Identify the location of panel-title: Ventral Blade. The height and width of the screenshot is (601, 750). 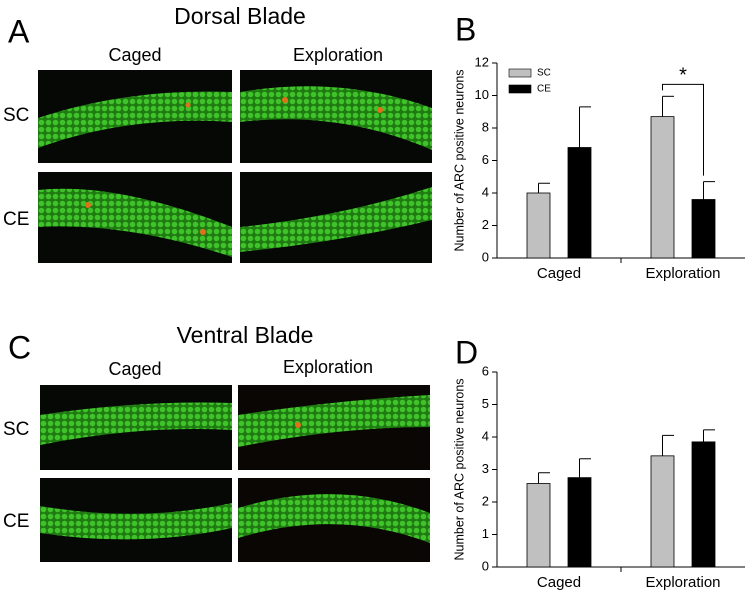
(245, 335).